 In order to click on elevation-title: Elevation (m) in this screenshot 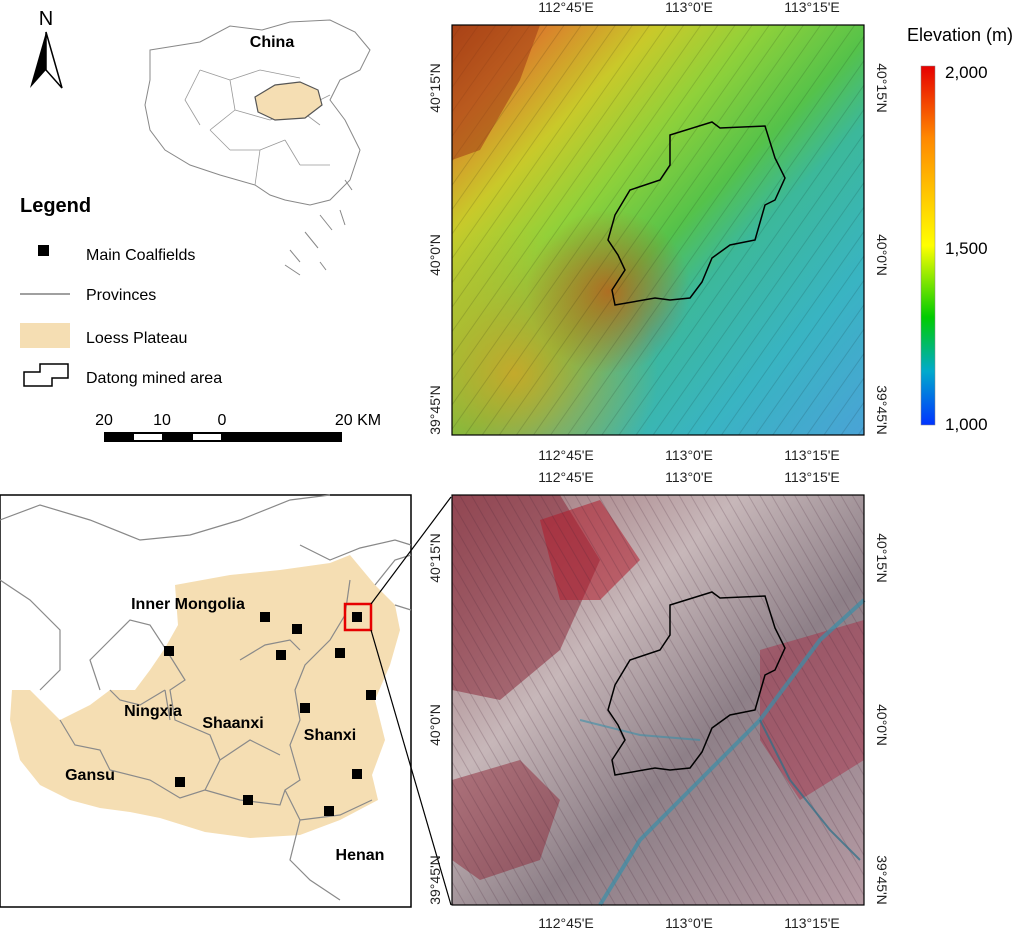, I will do `click(960, 35)`.